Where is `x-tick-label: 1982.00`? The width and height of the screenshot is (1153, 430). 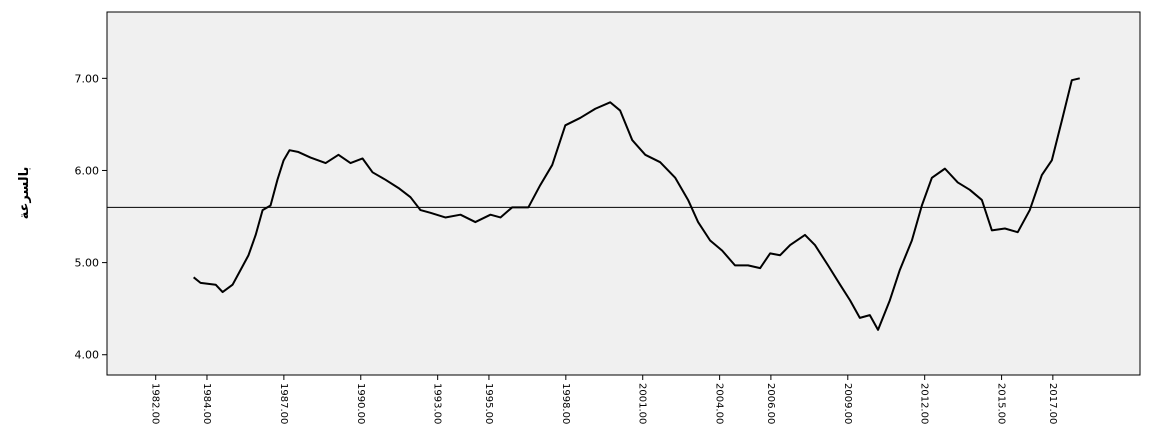 x-tick-label: 1982.00 is located at coordinates (155, 403).